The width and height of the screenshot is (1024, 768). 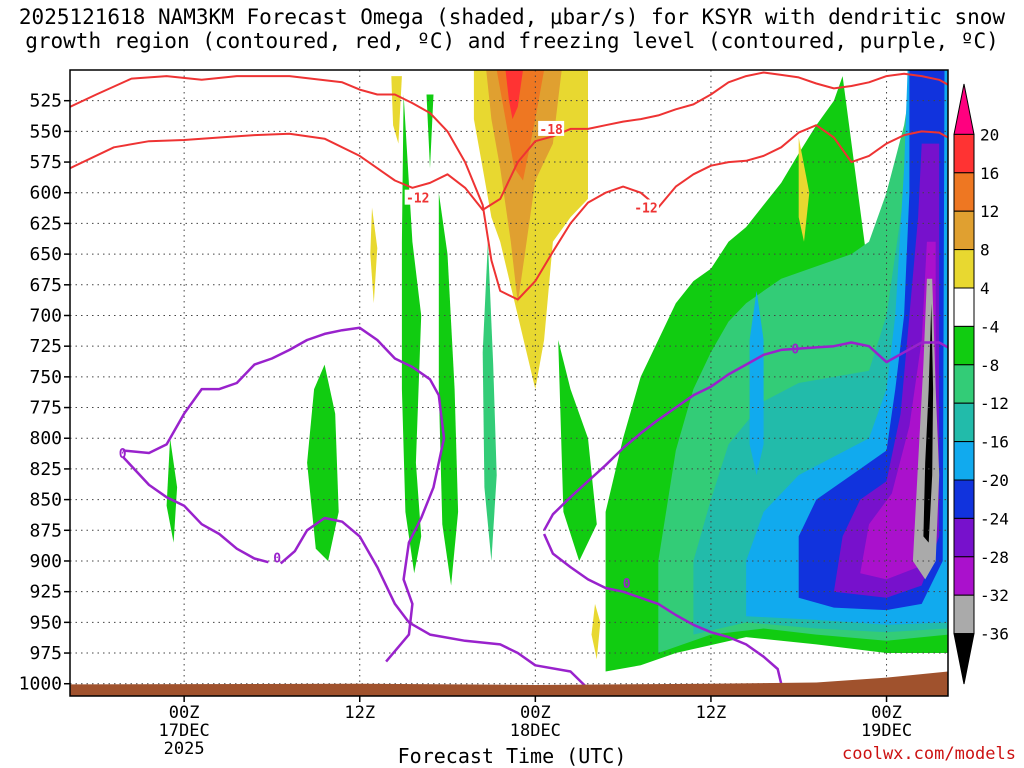 I want to click on colorbar: 20 16 12 8 4 -4 -8 -12 -16 -20 -24 -28 -32 -36, so click(x=981, y=384).